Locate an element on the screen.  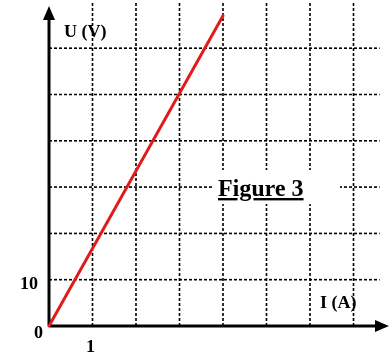
y-tick-label: 10 is located at coordinates (29, 283).